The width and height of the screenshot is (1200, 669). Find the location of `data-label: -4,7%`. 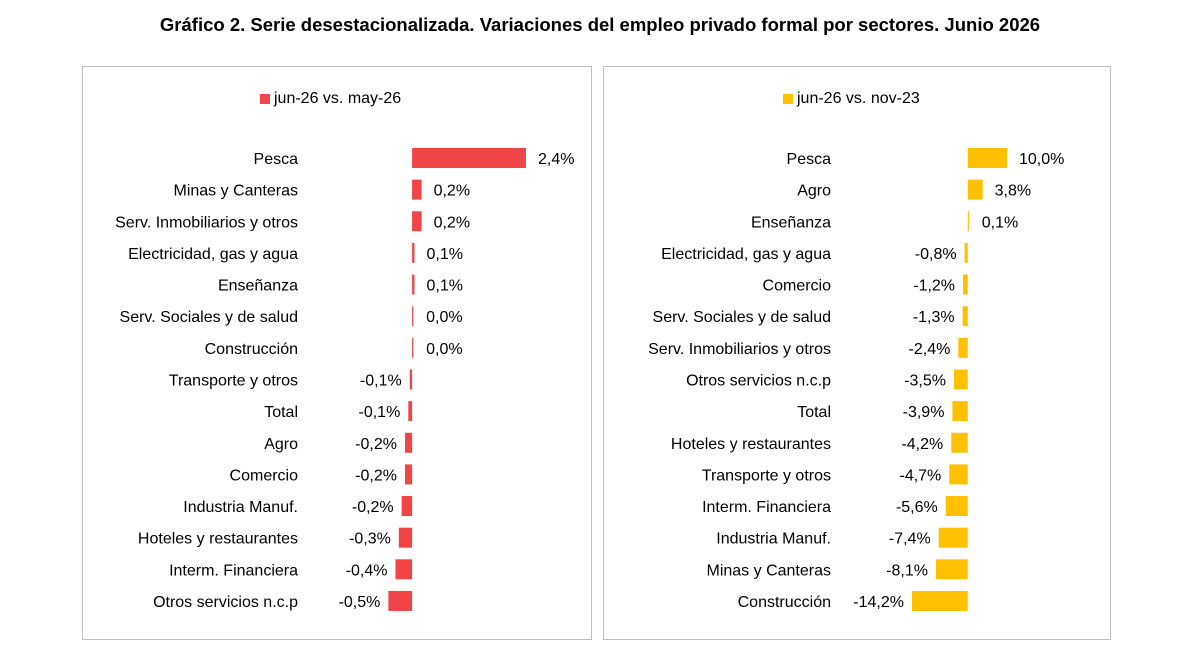

data-label: -4,7% is located at coordinates (920, 475).